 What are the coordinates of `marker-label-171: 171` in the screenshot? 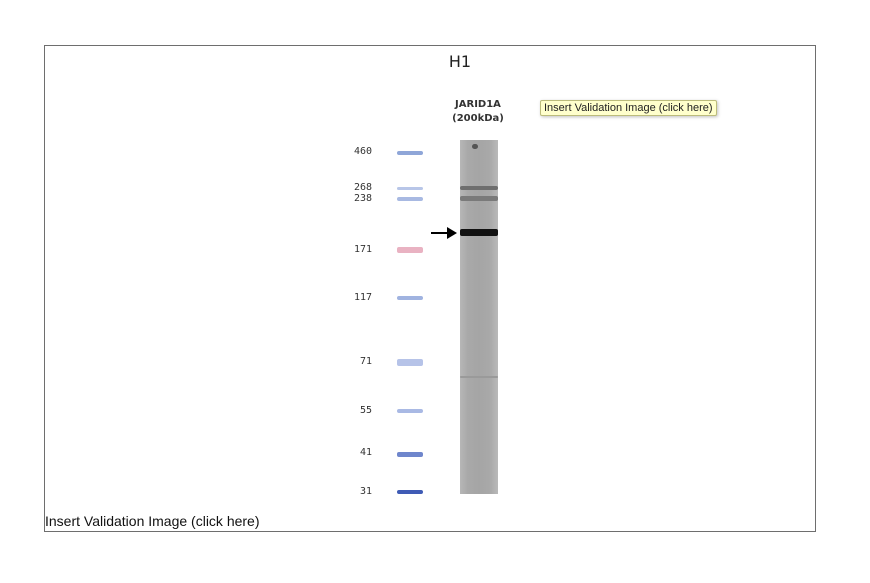 It's located at (362, 249).